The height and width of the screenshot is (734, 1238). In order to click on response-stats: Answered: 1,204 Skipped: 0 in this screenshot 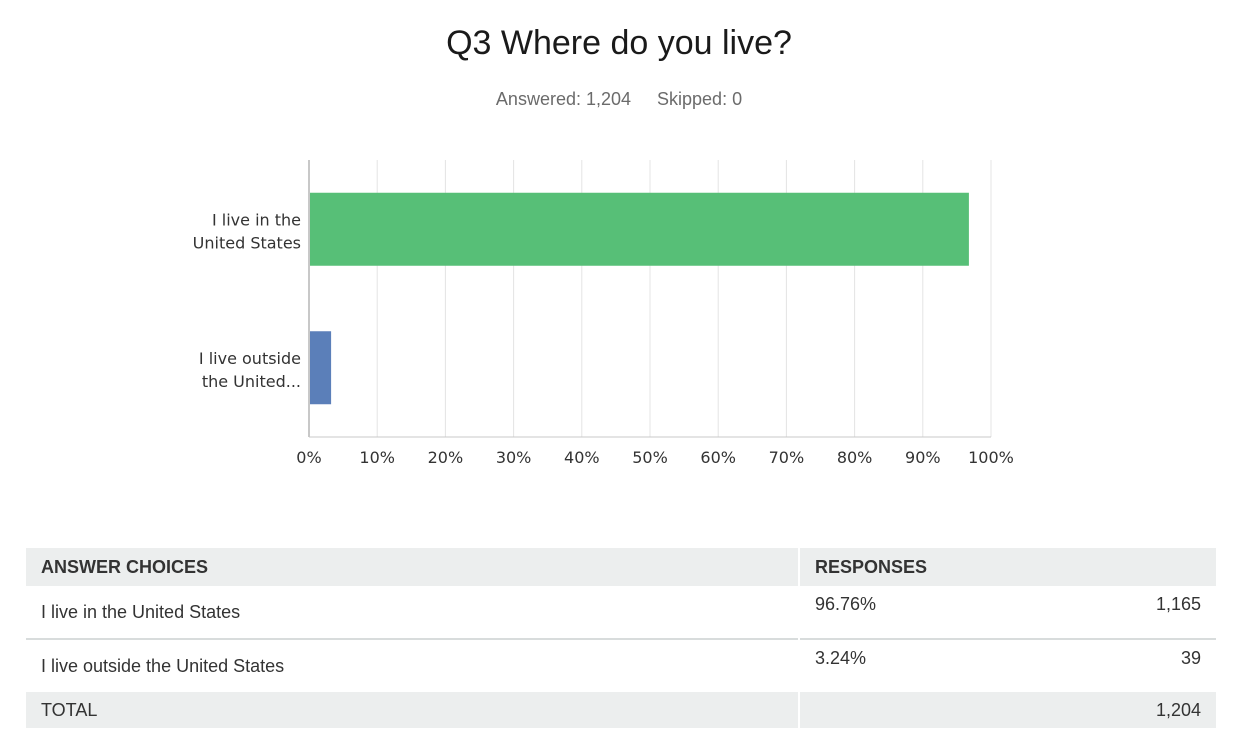, I will do `click(619, 99)`.